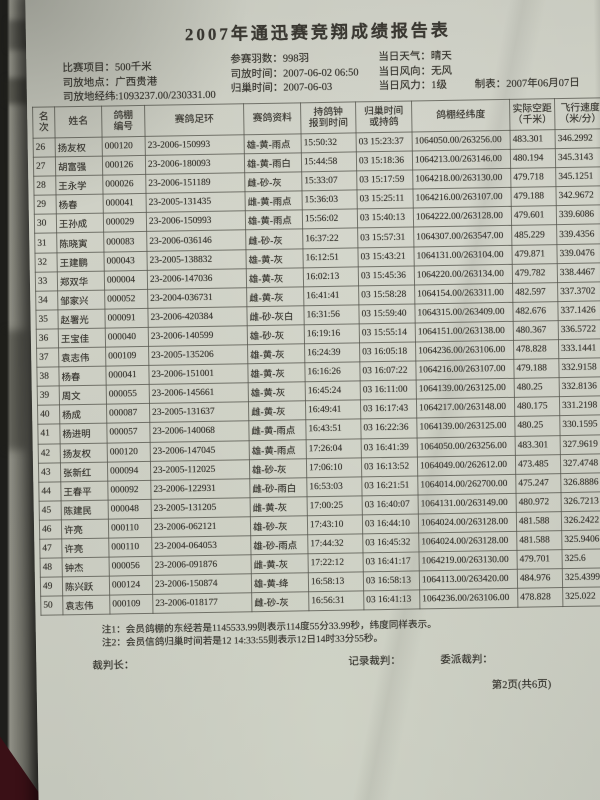 The height and width of the screenshot is (800, 600). What do you see at coordinates (467, 522) in the screenshot?
I see `table-cell: 1064024.00/263128.00` at bounding box center [467, 522].